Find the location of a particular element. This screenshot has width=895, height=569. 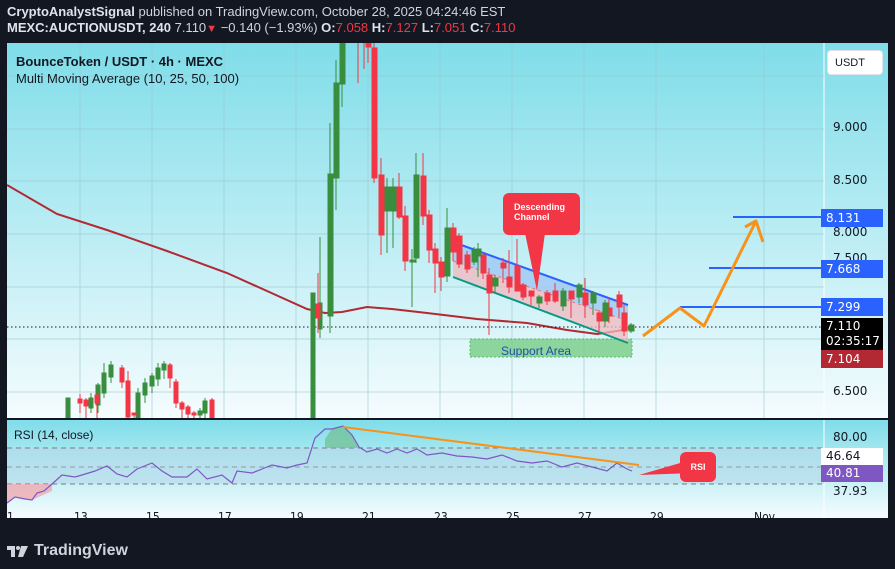

high-label: H: is located at coordinates (378, 27).